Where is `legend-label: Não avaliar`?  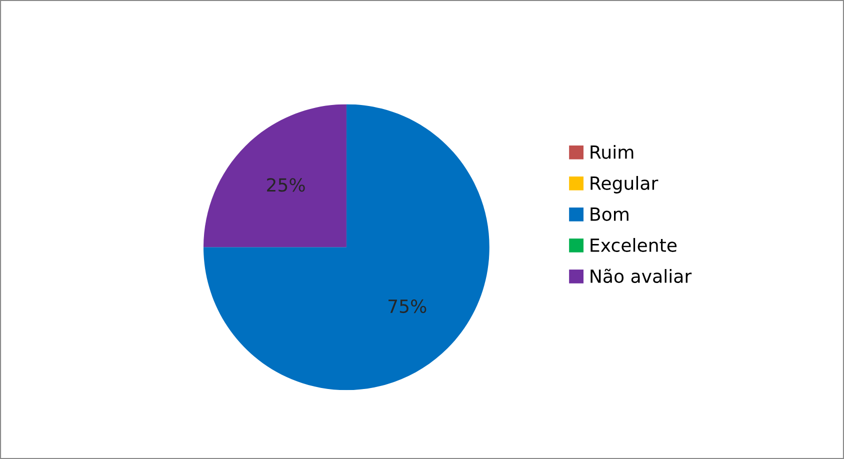 legend-label: Não avaliar is located at coordinates (641, 275).